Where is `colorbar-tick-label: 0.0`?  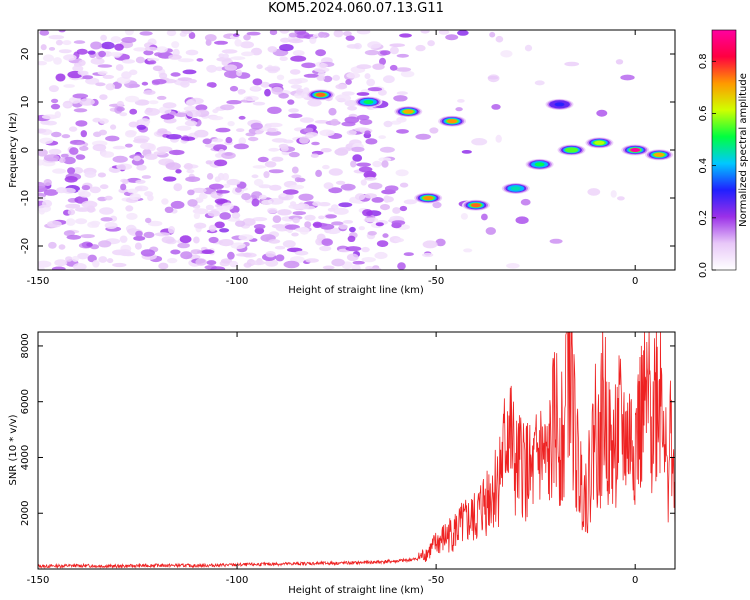 colorbar-tick-label: 0.0 is located at coordinates (703, 270).